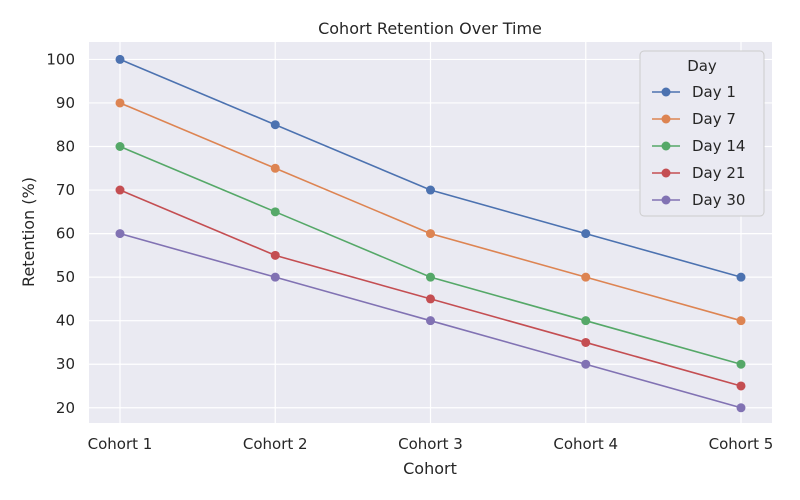 Image resolution: width=800 pixels, height=500 pixels. I want to click on legend-item: Day 14, so click(698, 146).